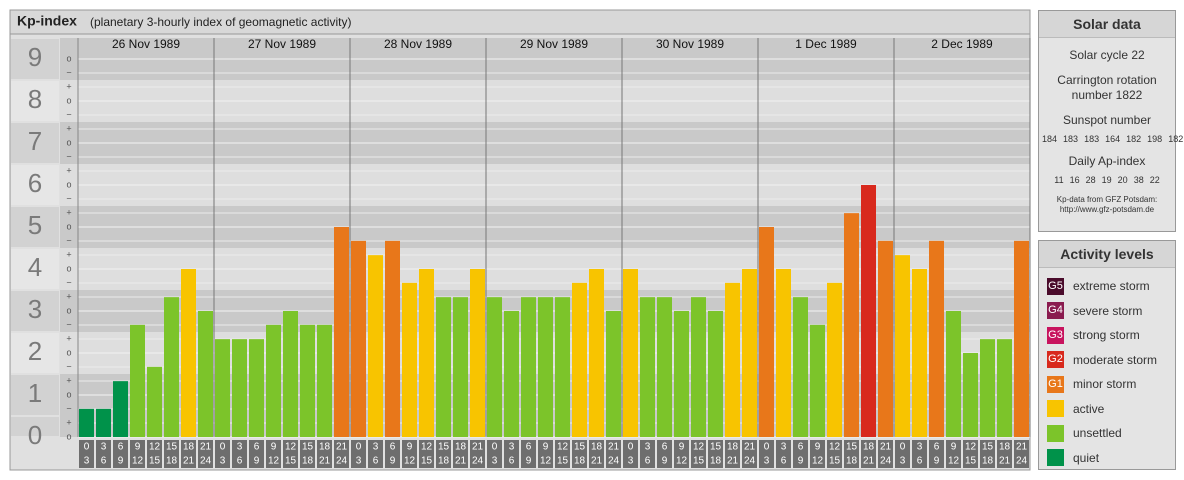 Image resolution: width=1184 pixels, height=480 pixels. What do you see at coordinates (1176, 139) in the screenshot?
I see `sunspot-value: 182` at bounding box center [1176, 139].